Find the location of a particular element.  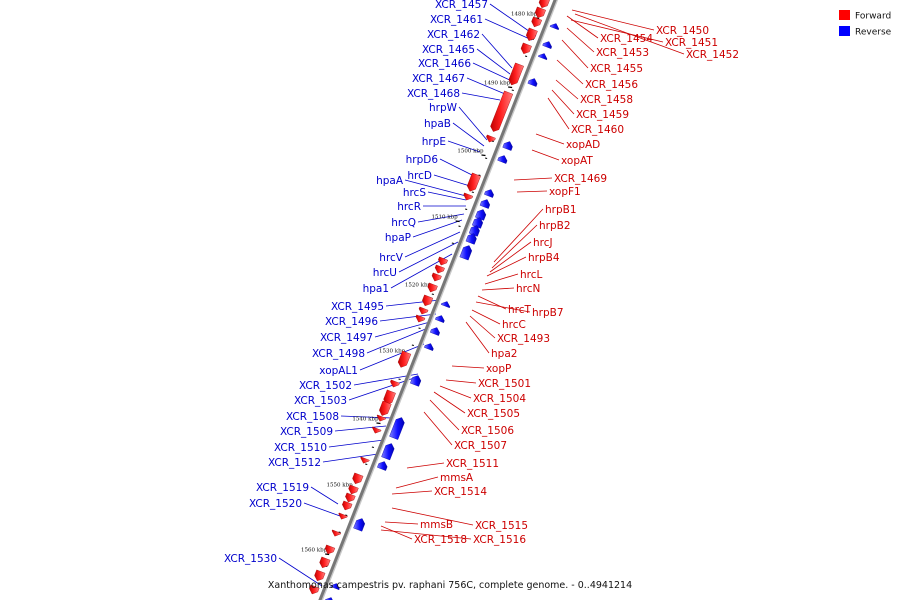

scale-tick-label: 1530 kbp is located at coordinates (392, 352).